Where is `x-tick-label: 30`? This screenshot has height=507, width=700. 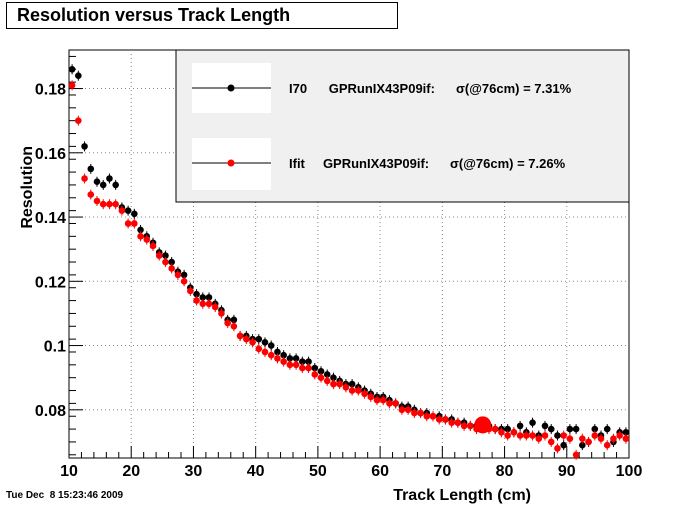 x-tick-label: 30 is located at coordinates (194, 471).